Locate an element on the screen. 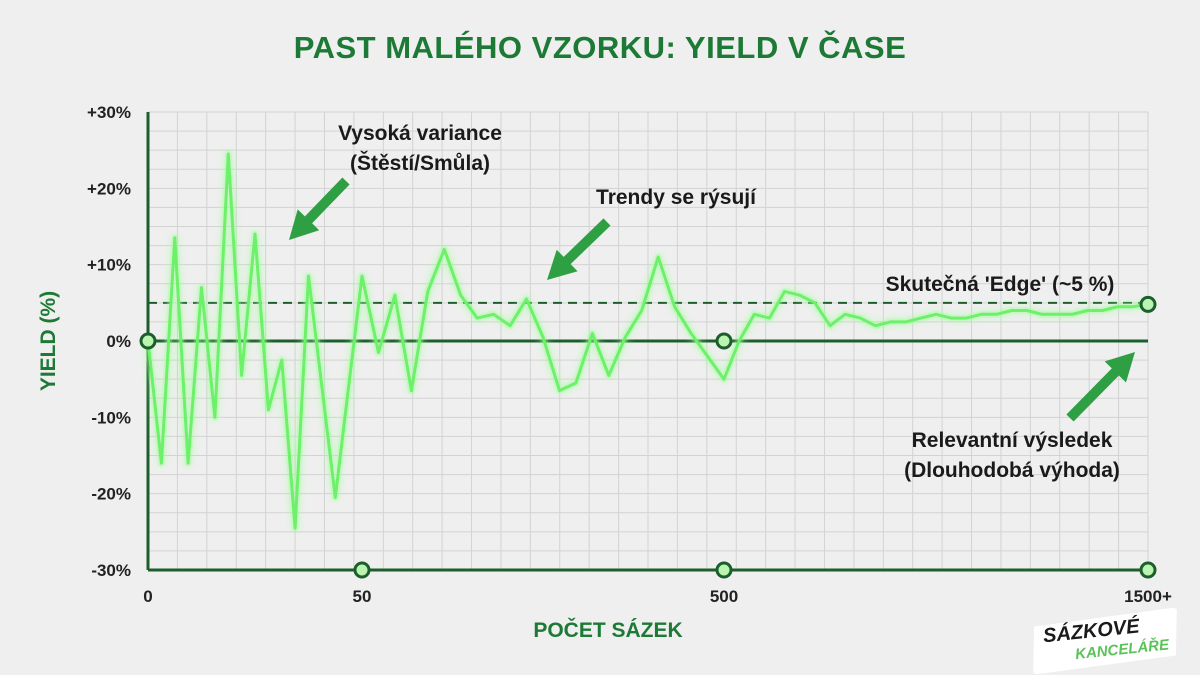  annotation-relevant-result: Relevantní výsledek is located at coordinates (1012, 440).